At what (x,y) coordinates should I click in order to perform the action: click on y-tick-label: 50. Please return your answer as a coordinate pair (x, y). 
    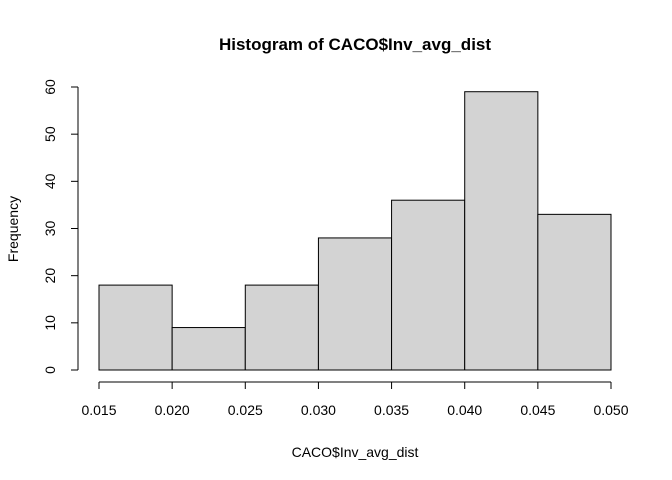
    Looking at the image, I should click on (50, 134).